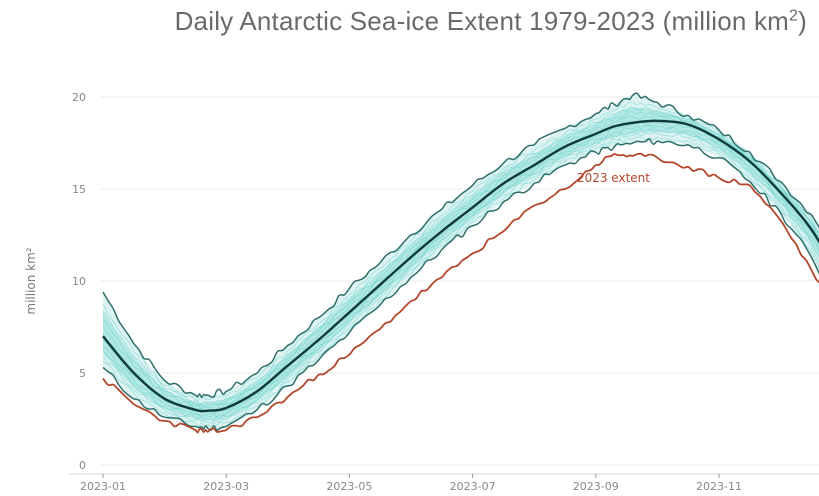 The image size is (819, 496). What do you see at coordinates (802, 21) in the screenshot?
I see `chart-title-close: )` at bounding box center [802, 21].